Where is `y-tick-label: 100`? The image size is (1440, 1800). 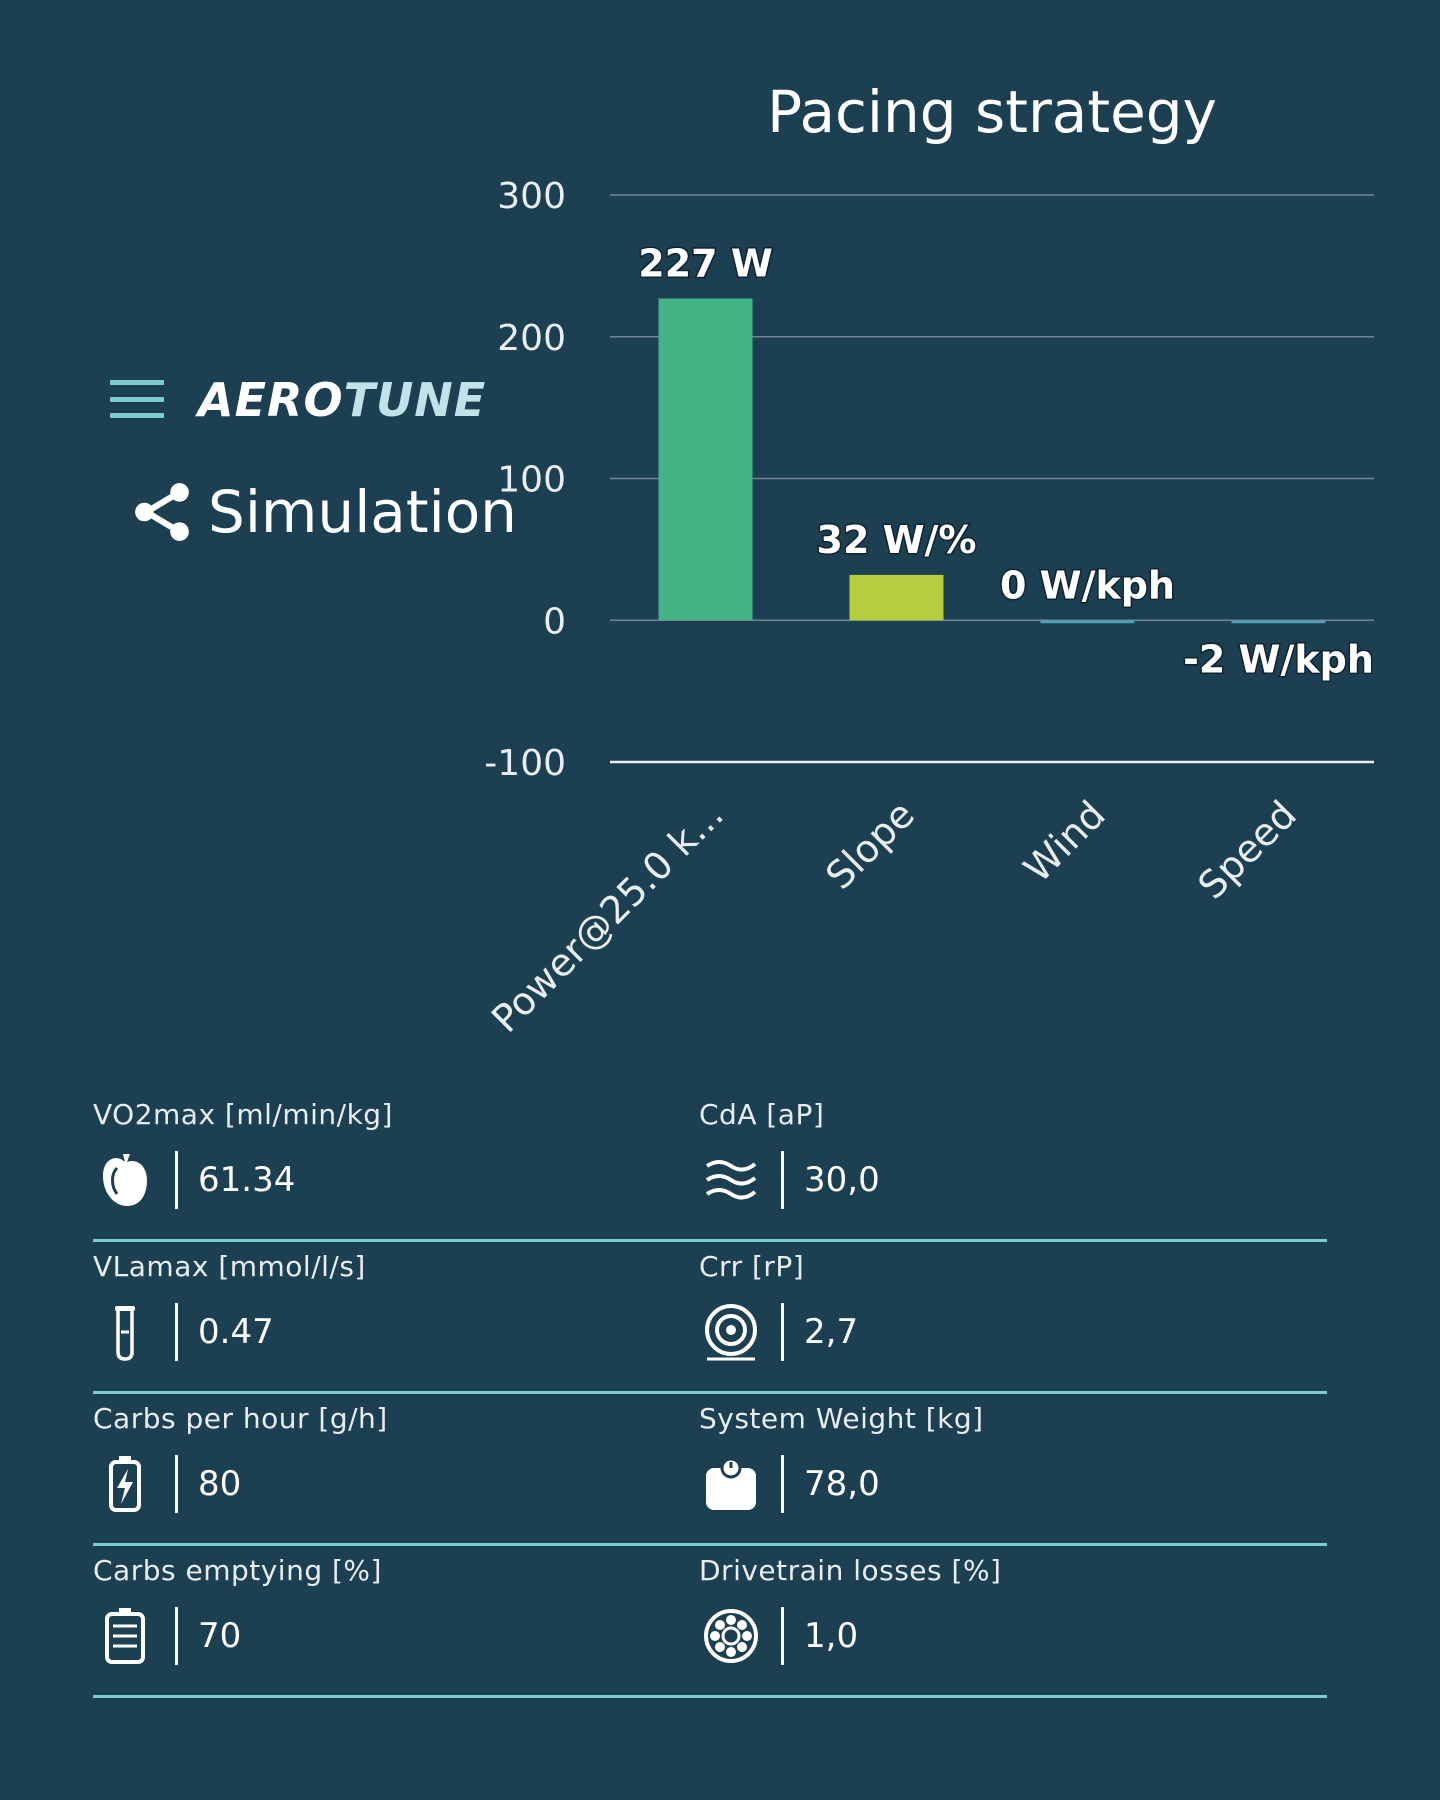
y-tick-label: 100 is located at coordinates (531, 480).